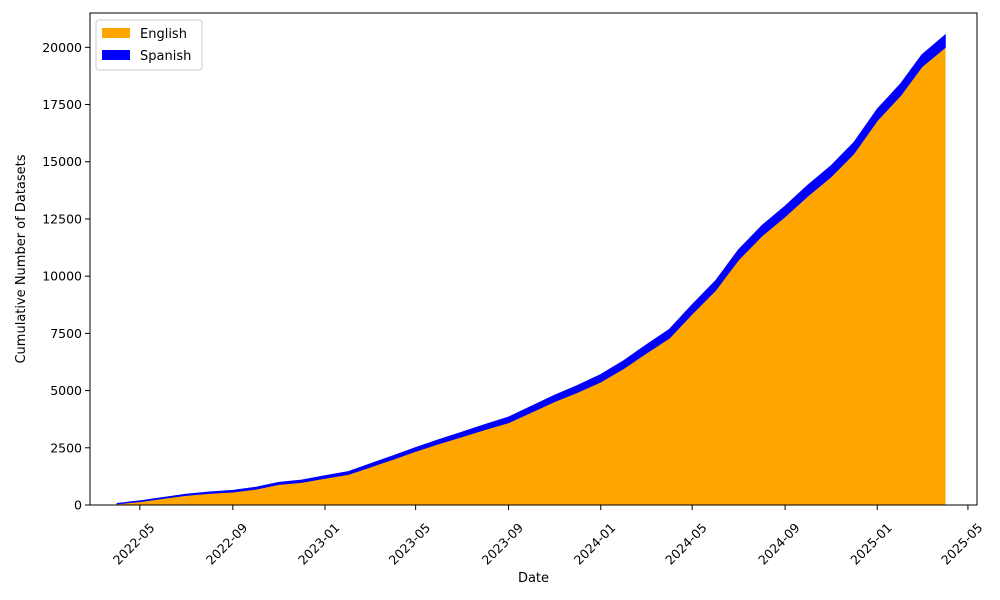 Image resolution: width=1000 pixels, height=600 pixels. I want to click on y-tick-label: 12500, so click(62, 218).